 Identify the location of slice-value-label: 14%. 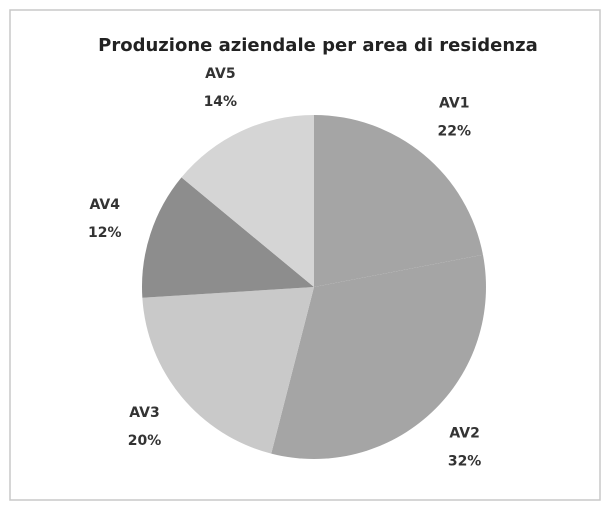
(221, 102).